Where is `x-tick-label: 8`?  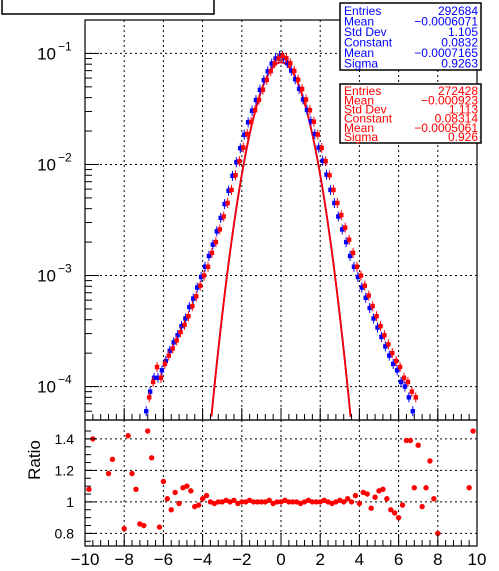 x-tick-label: 8 is located at coordinates (437, 559).